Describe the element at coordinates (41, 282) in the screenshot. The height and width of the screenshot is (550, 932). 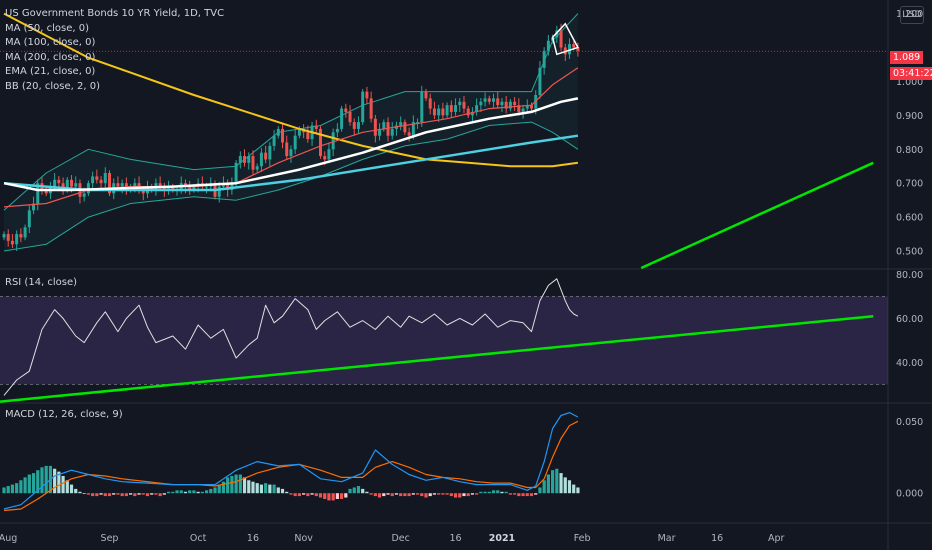
I see `rsi-title: RSI (14, close)` at that location.